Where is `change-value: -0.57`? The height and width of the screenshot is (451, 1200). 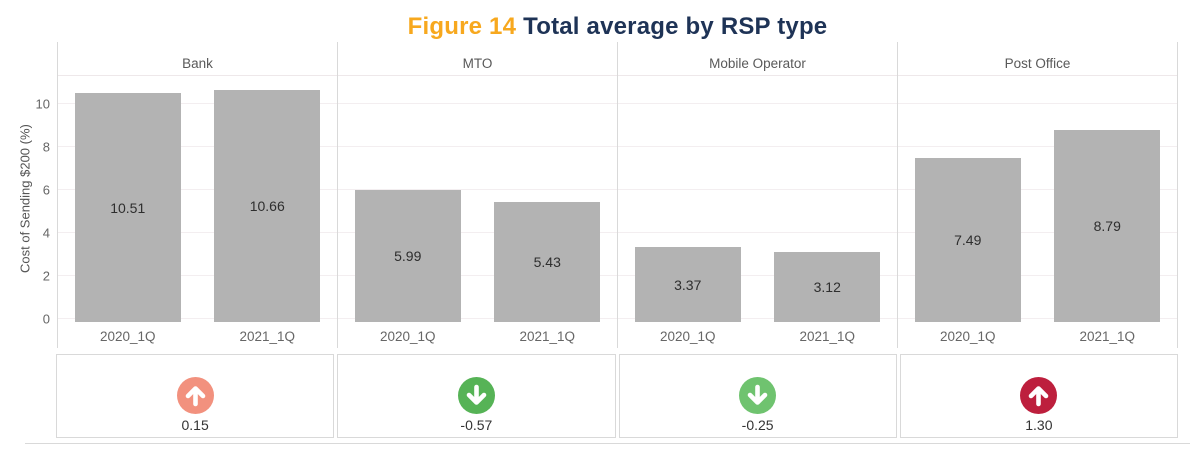
change-value: -0.57 is located at coordinates (476, 425).